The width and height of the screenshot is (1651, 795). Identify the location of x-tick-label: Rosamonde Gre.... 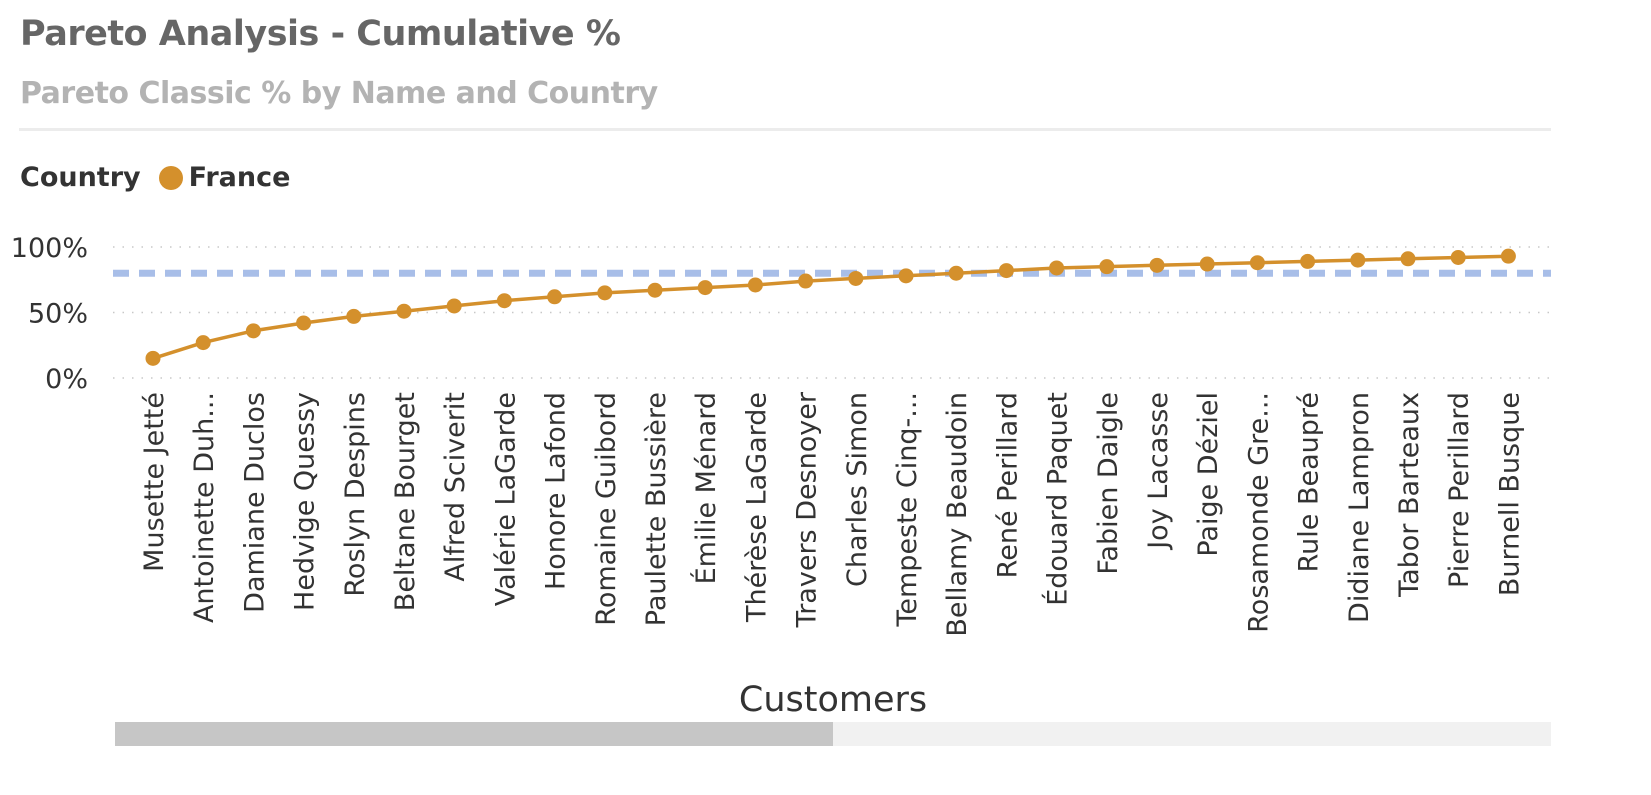
(1258, 512).